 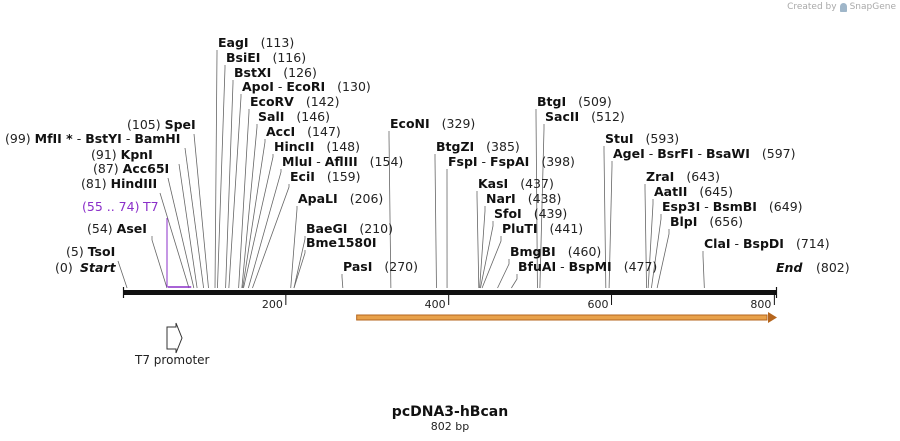 What do you see at coordinates (275, 72) in the screenshot?
I see `site-bstxi: BstXI (126)` at bounding box center [275, 72].